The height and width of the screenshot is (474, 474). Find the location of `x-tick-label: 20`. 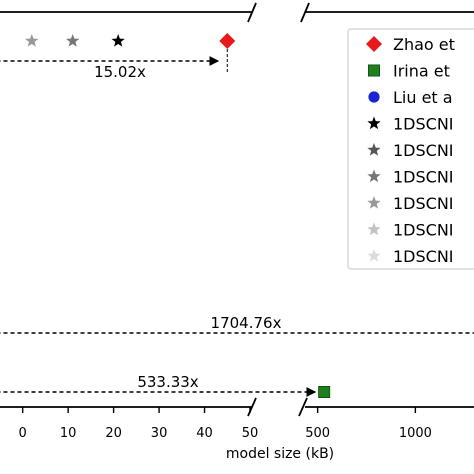

x-tick-label: 20 is located at coordinates (113, 433).